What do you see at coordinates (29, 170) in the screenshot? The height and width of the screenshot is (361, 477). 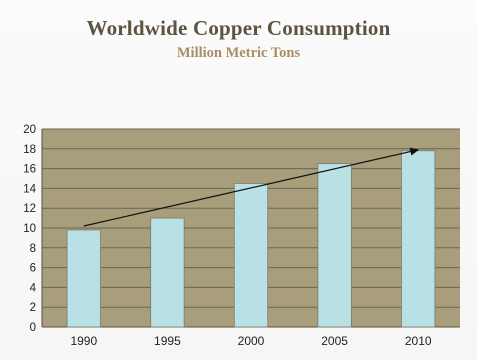 I see `y-tick-label: 16` at bounding box center [29, 170].